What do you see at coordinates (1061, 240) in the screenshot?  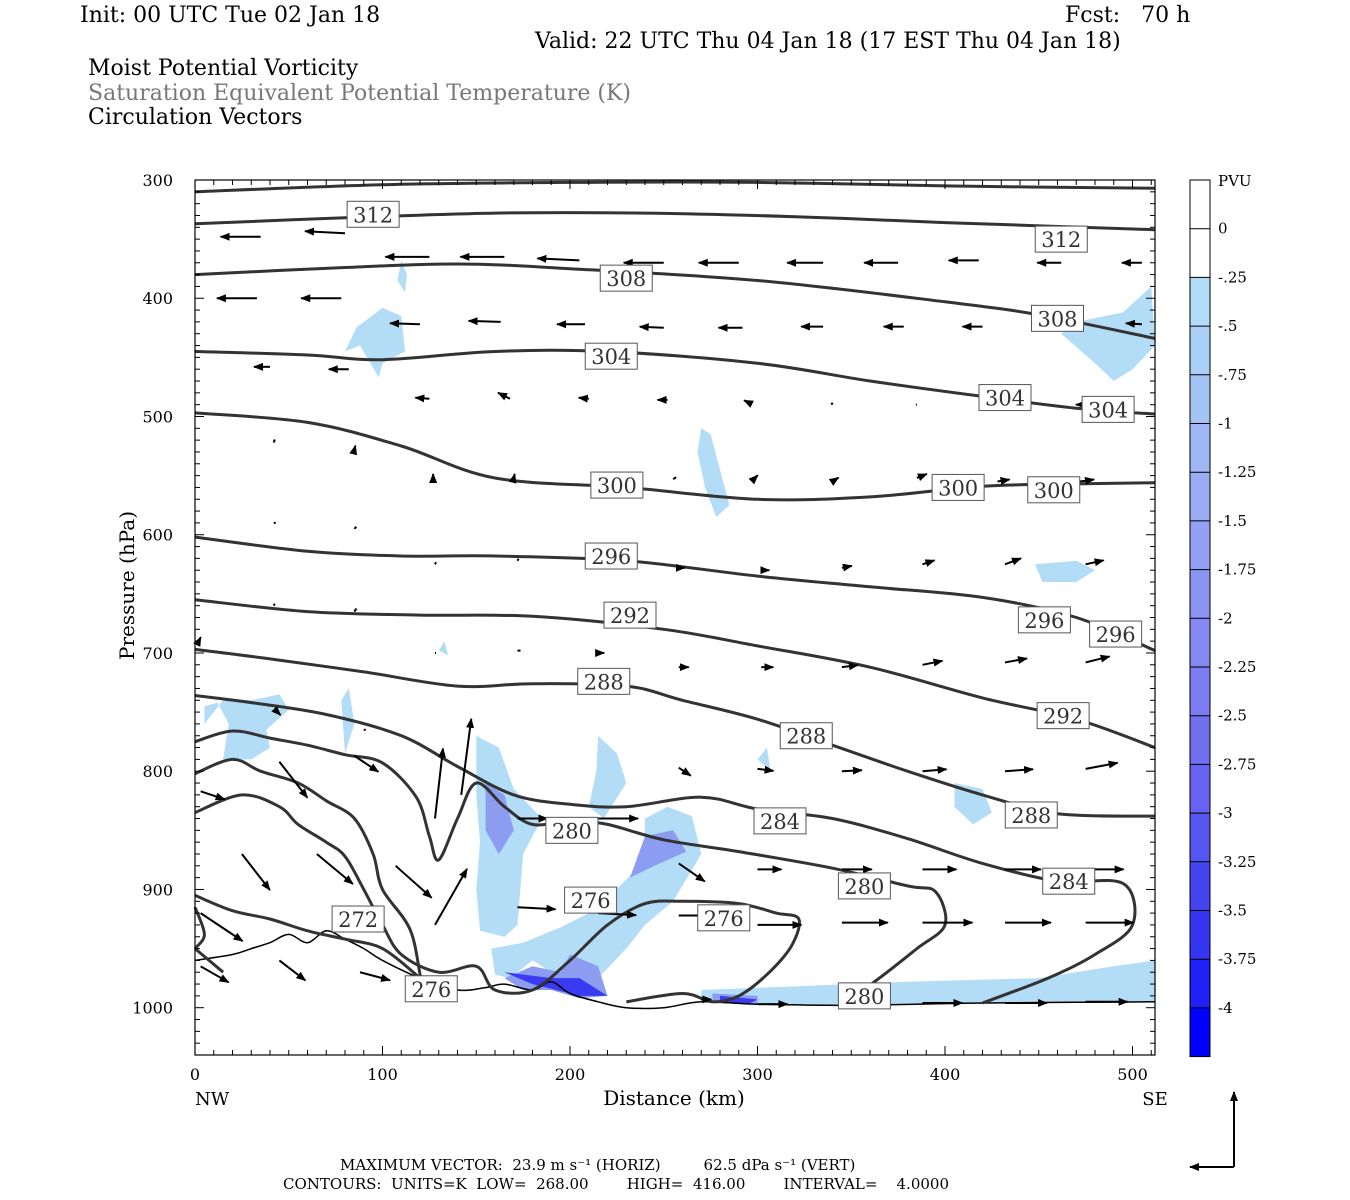 I see `contour-label: 312` at bounding box center [1061, 240].